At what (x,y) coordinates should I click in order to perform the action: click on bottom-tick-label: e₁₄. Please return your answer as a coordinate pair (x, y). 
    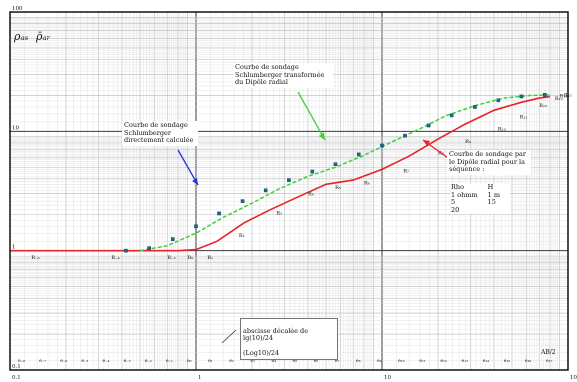
    Looking at the image, I should click on (486, 361).